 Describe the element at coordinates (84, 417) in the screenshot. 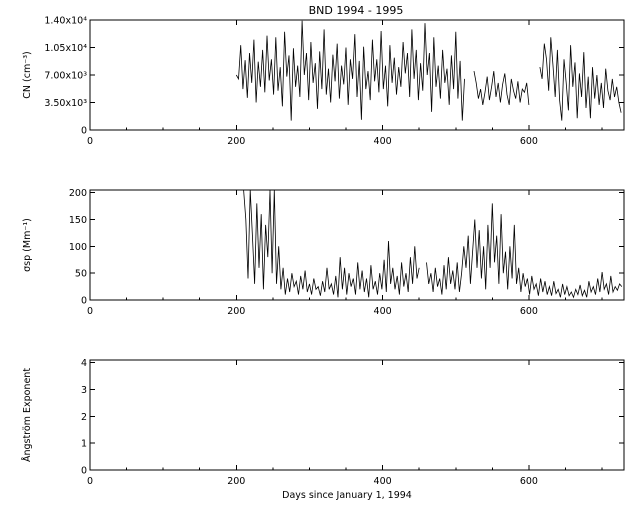

I see `y-tick-label: 2` at that location.